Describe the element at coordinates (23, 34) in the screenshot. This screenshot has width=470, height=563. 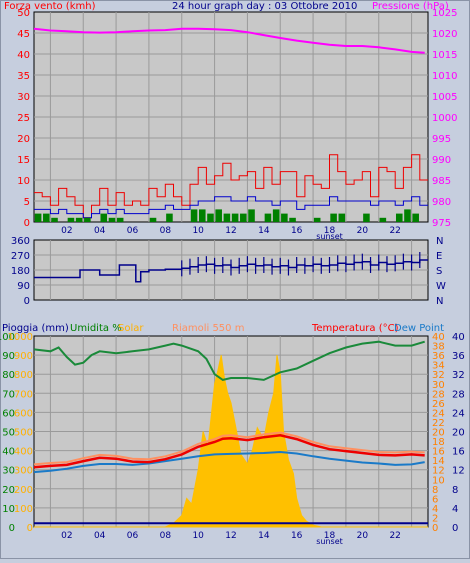
I see `wind-y-tick-label: 45` at that location.